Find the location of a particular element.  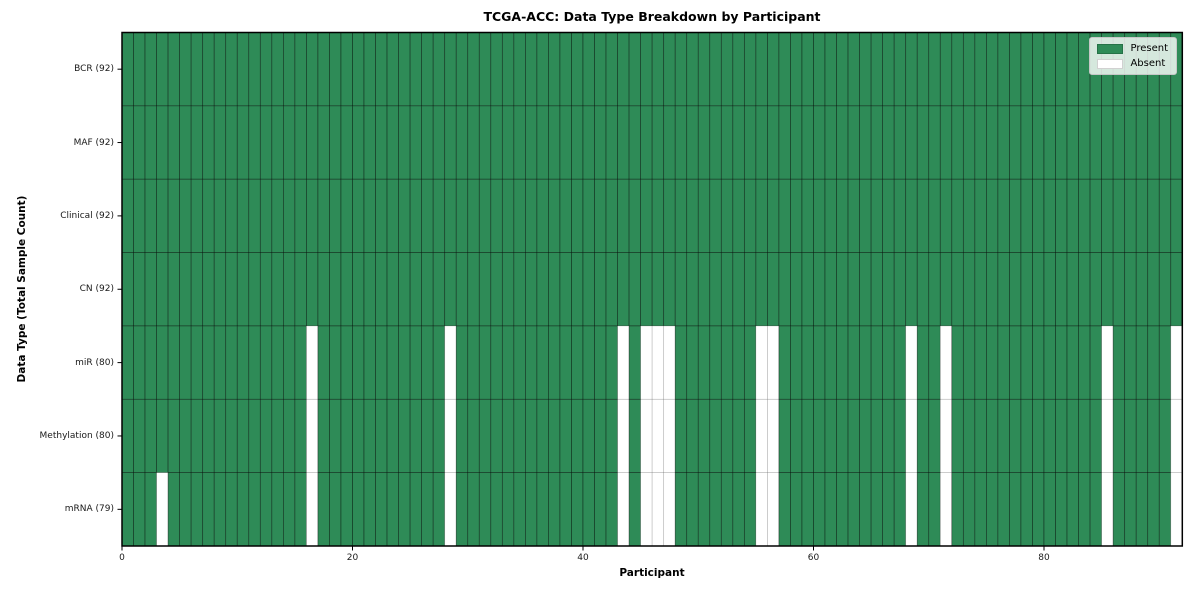

x-tick-label: 60 is located at coordinates (813, 558).